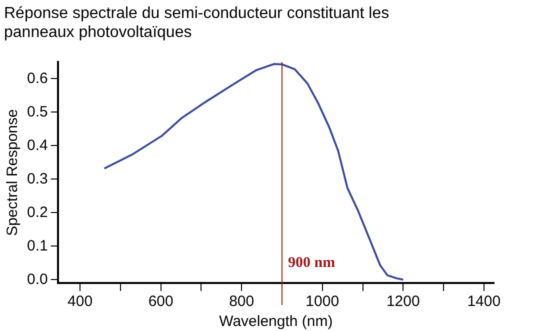 The height and width of the screenshot is (331, 546). What do you see at coordinates (403, 301) in the screenshot?
I see `x-tick-label: 1200` at bounding box center [403, 301].